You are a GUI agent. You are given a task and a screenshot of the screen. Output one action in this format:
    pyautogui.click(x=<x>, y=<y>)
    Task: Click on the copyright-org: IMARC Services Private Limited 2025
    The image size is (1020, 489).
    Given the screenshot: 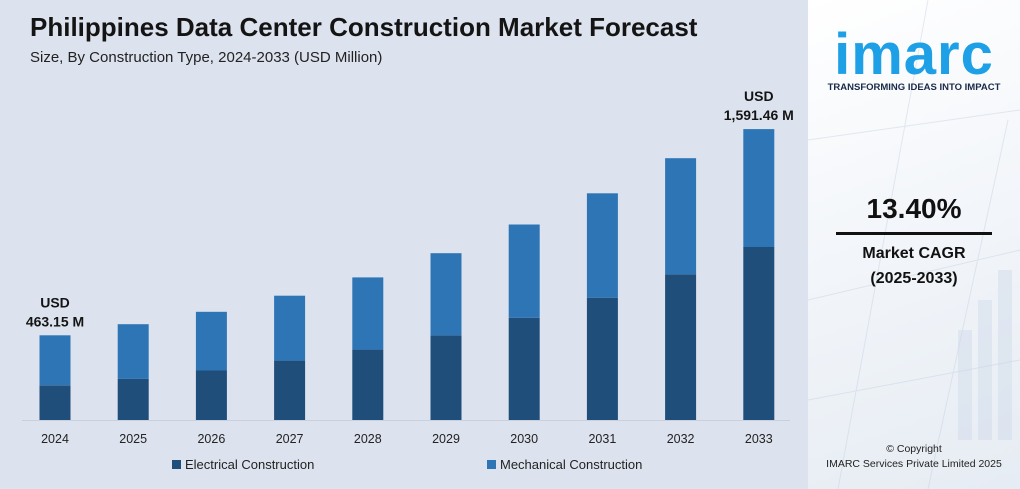 What is the action you would take?
    pyautogui.click(x=914, y=464)
    